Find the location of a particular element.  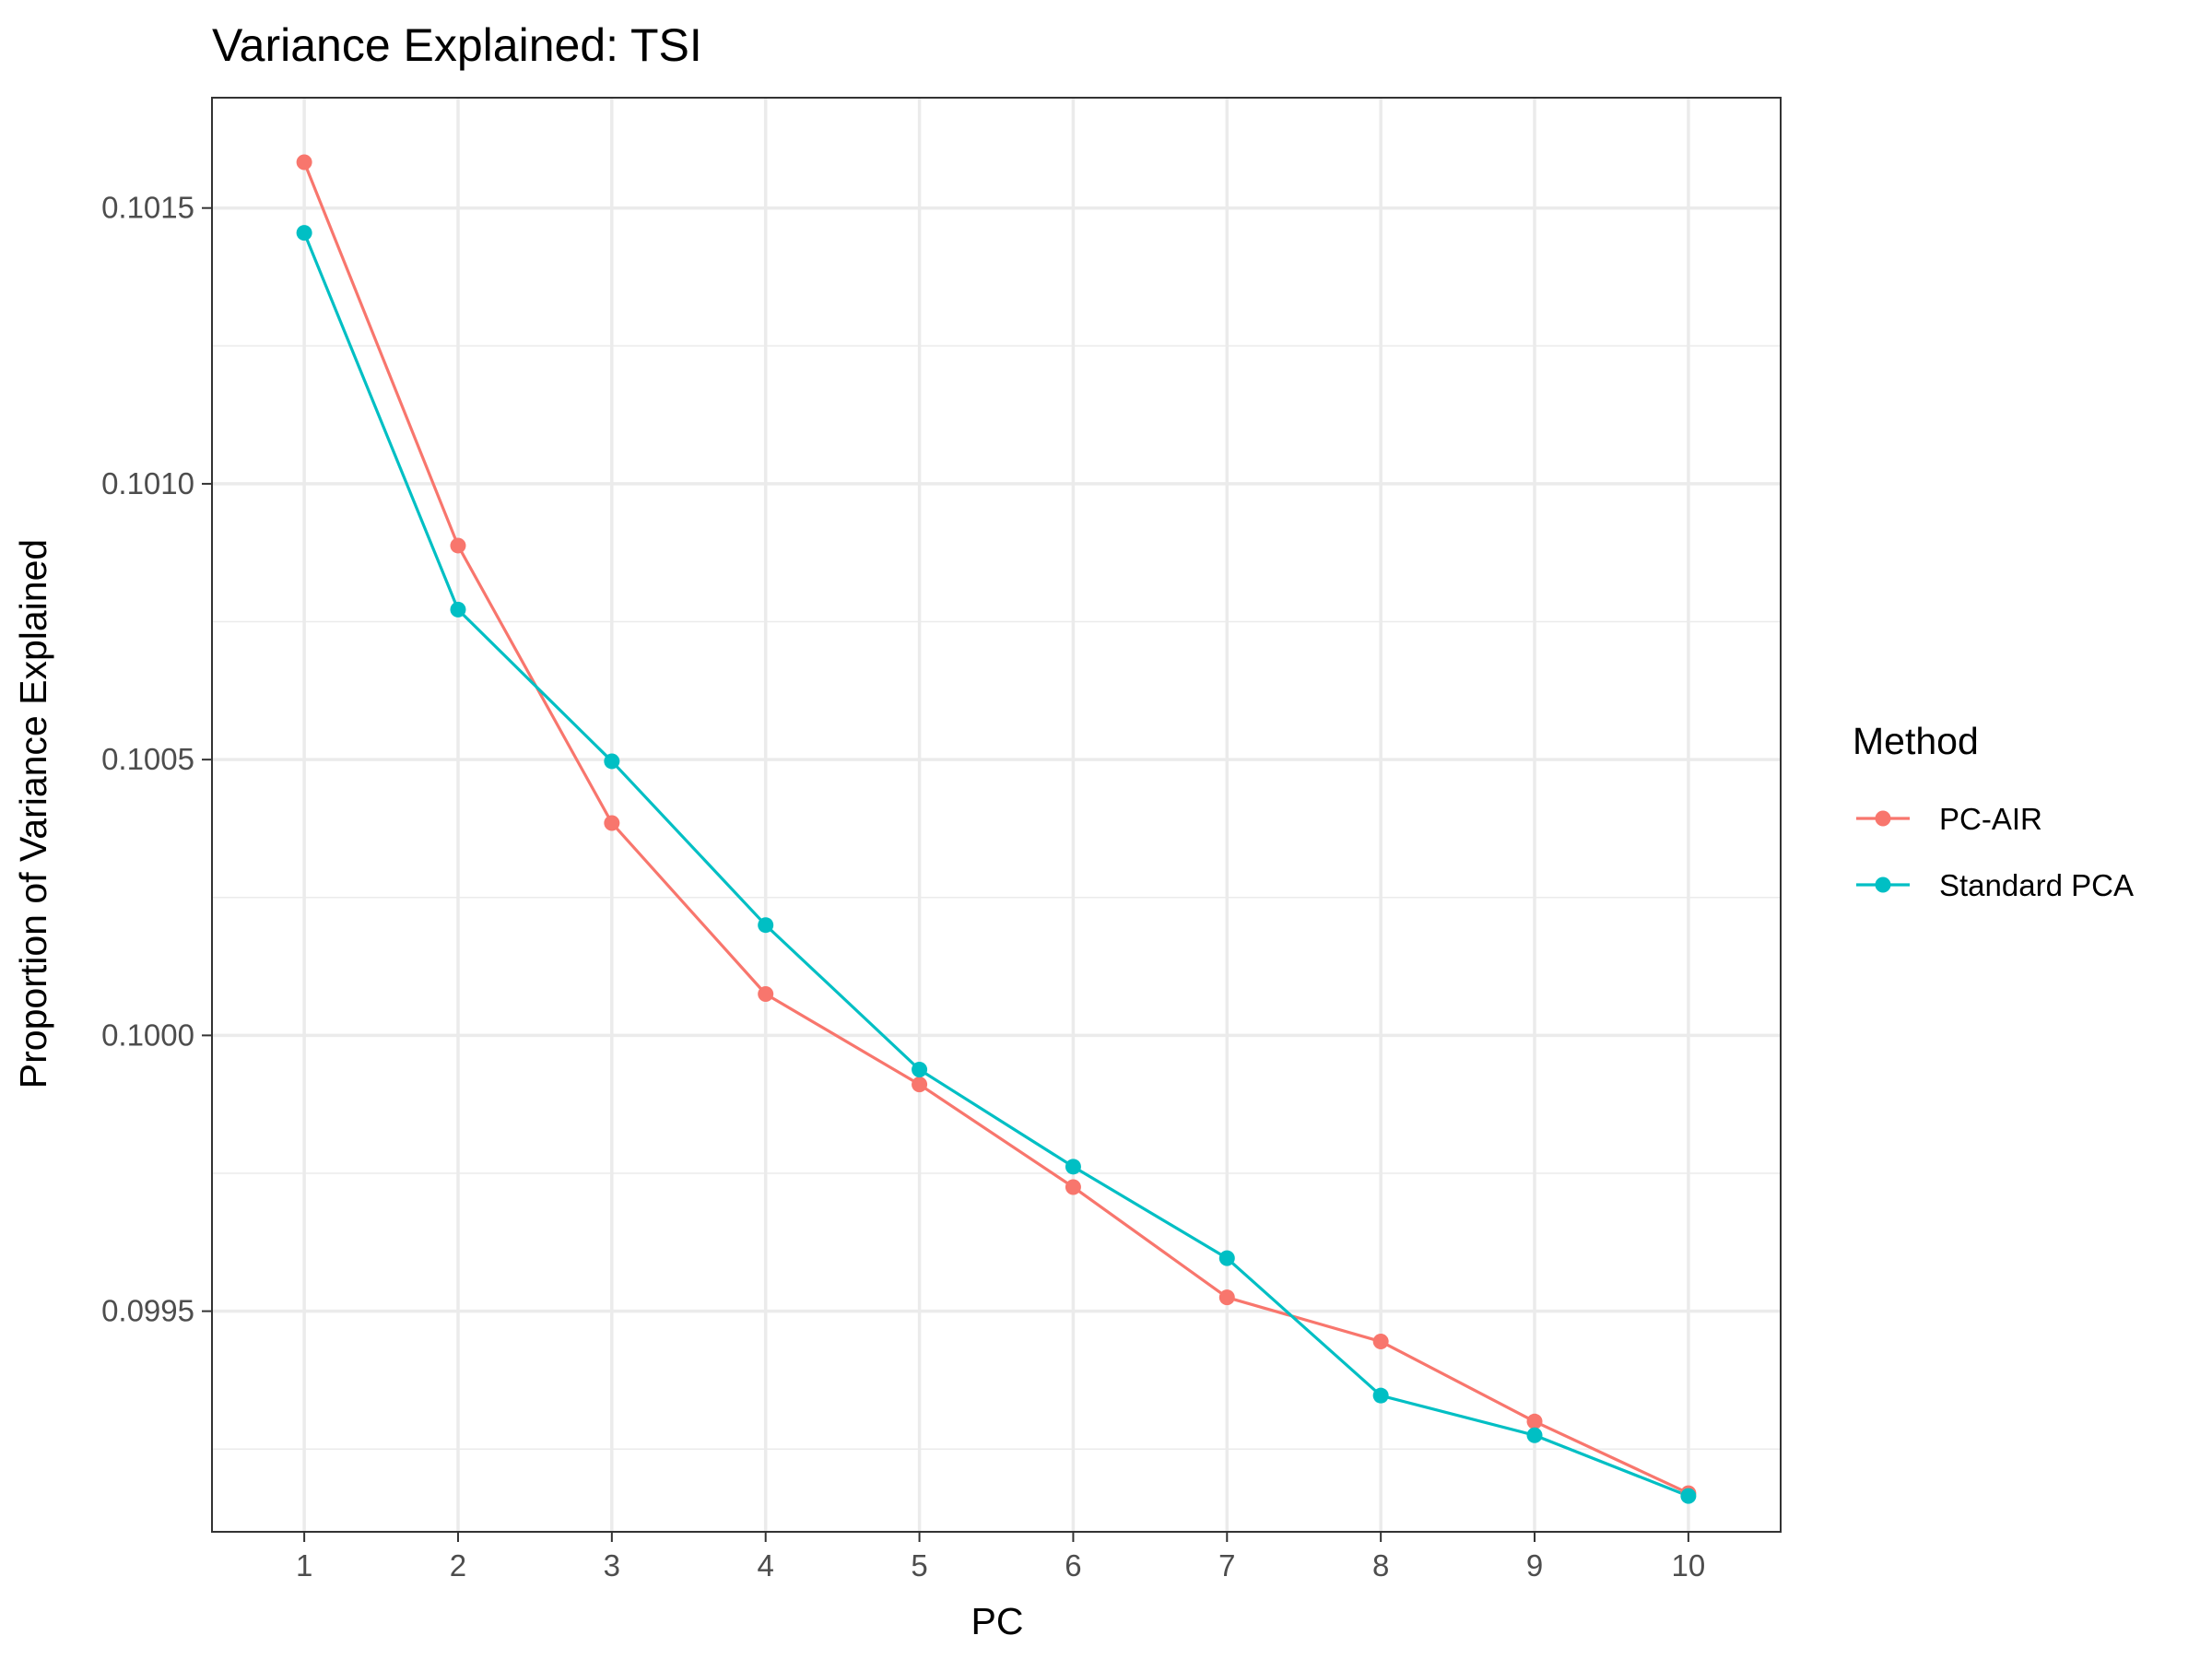

legend-title: Method is located at coordinates (1916, 741).